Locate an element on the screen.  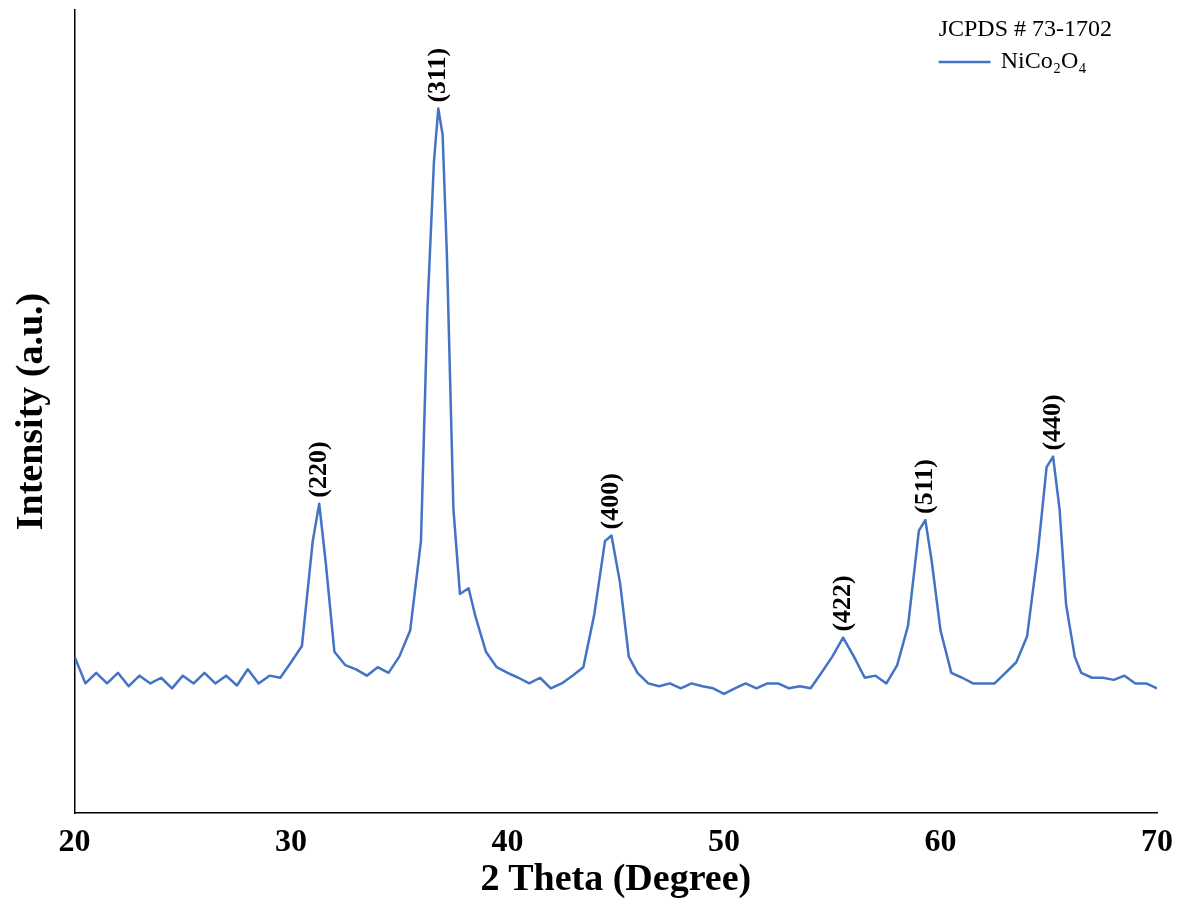
legend-title: JCPDS # 73-1702 is located at coordinates (1025, 28).